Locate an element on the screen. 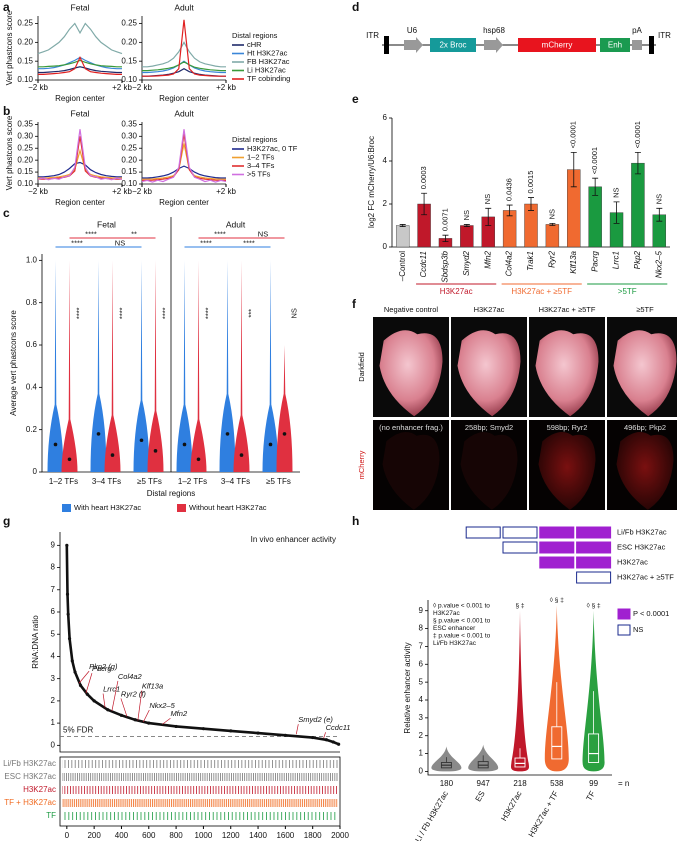 The image size is (677, 841). legend-swatch is located at coordinates (66, 508).